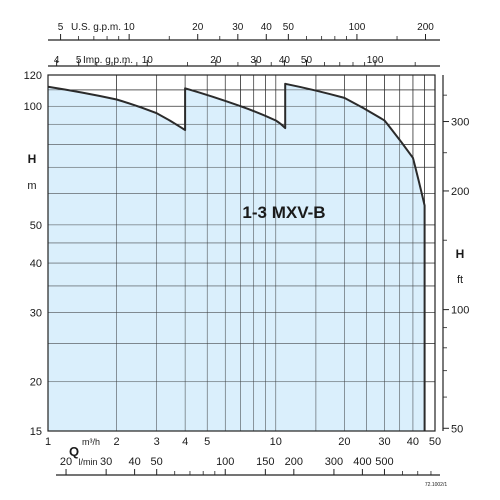  I want to click on left-axis: 15 20 30 40 50 100 120 Hm, so click(33, 254).